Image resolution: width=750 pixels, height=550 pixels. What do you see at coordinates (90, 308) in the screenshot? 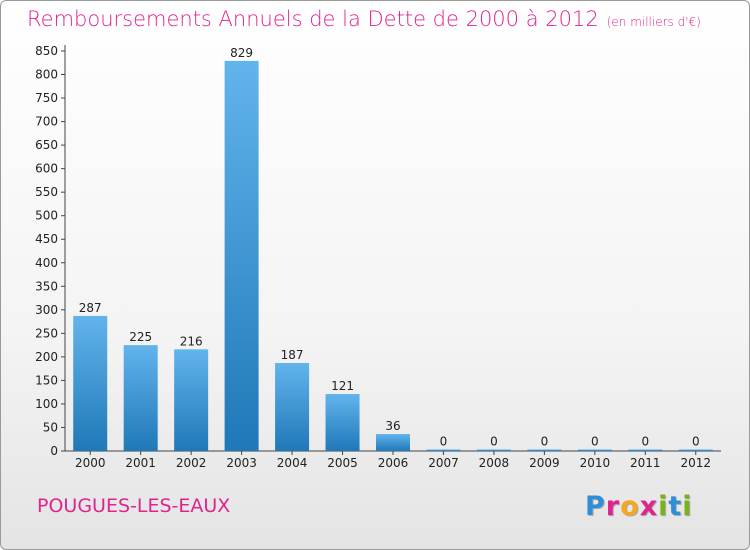
I see `data-label: 287` at bounding box center [90, 308].